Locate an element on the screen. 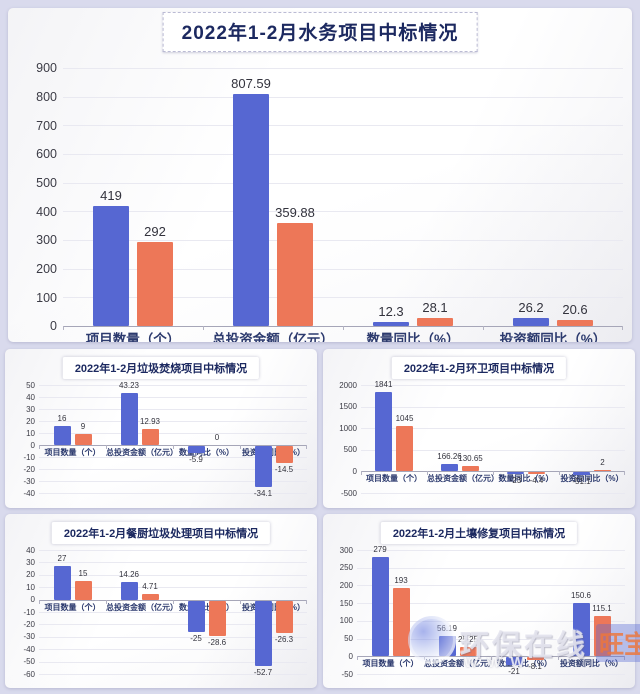 The image size is (640, 694). y-axis-tick-label: 1500 is located at coordinates (348, 407).